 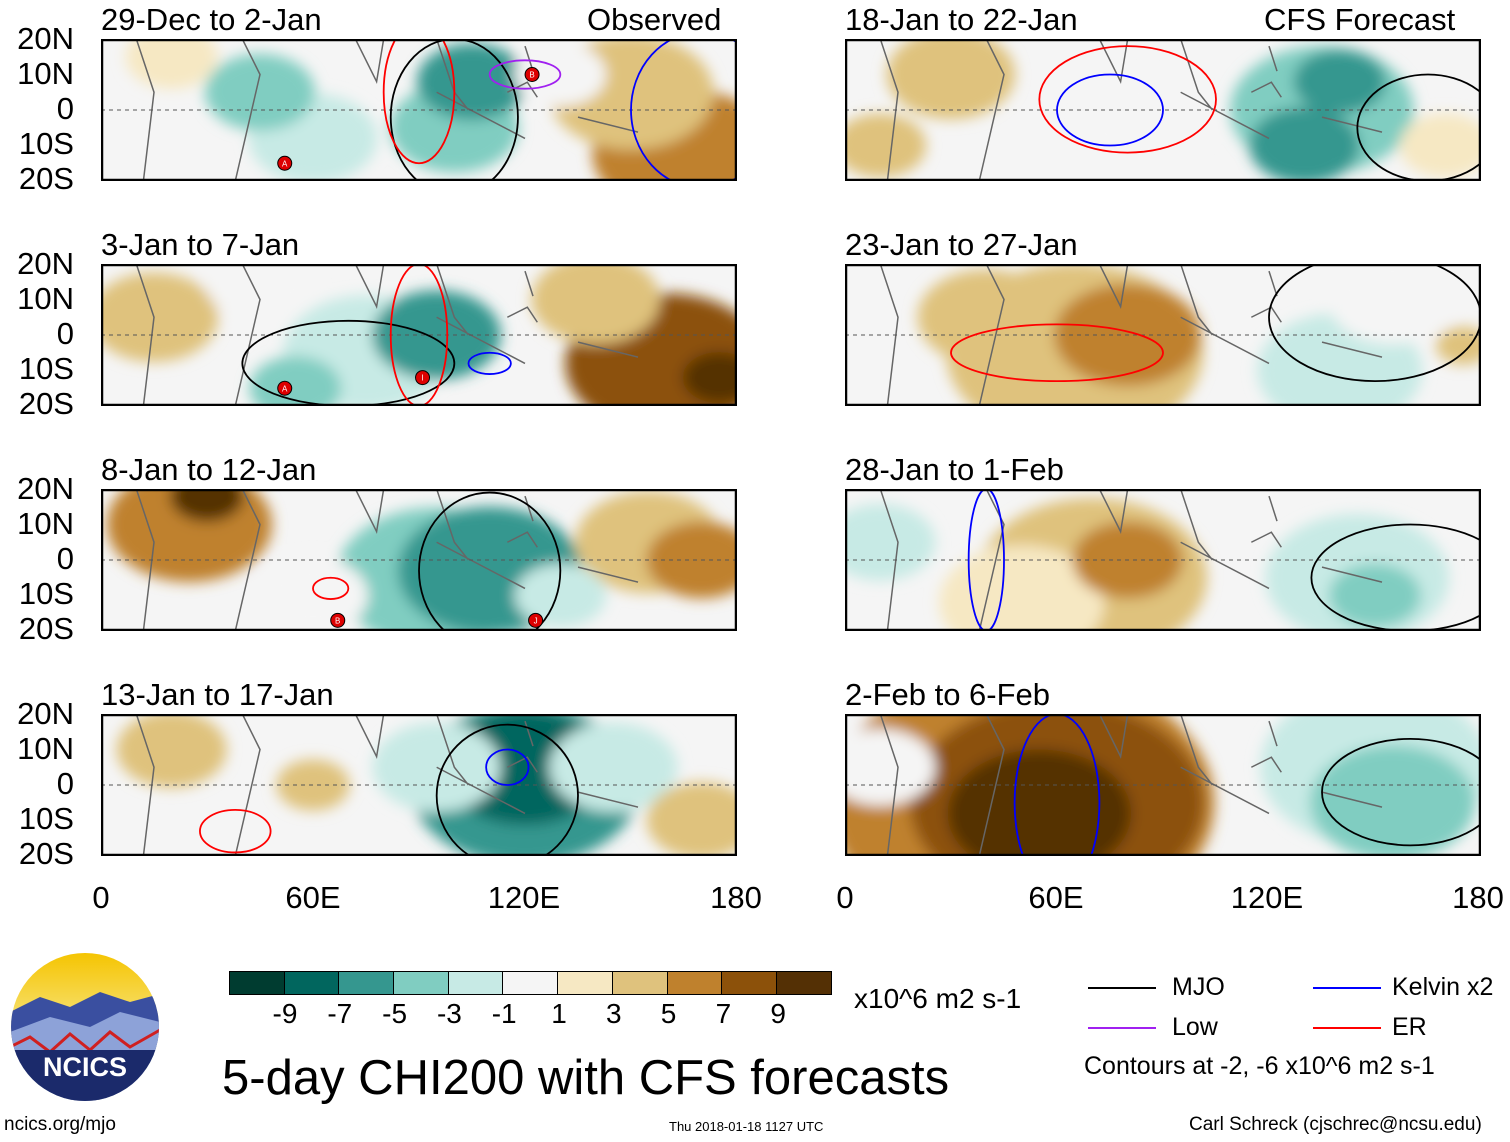 What do you see at coordinates (961, 19) in the screenshot?
I see `panel-title: 18-Jan to 22-Jan` at bounding box center [961, 19].